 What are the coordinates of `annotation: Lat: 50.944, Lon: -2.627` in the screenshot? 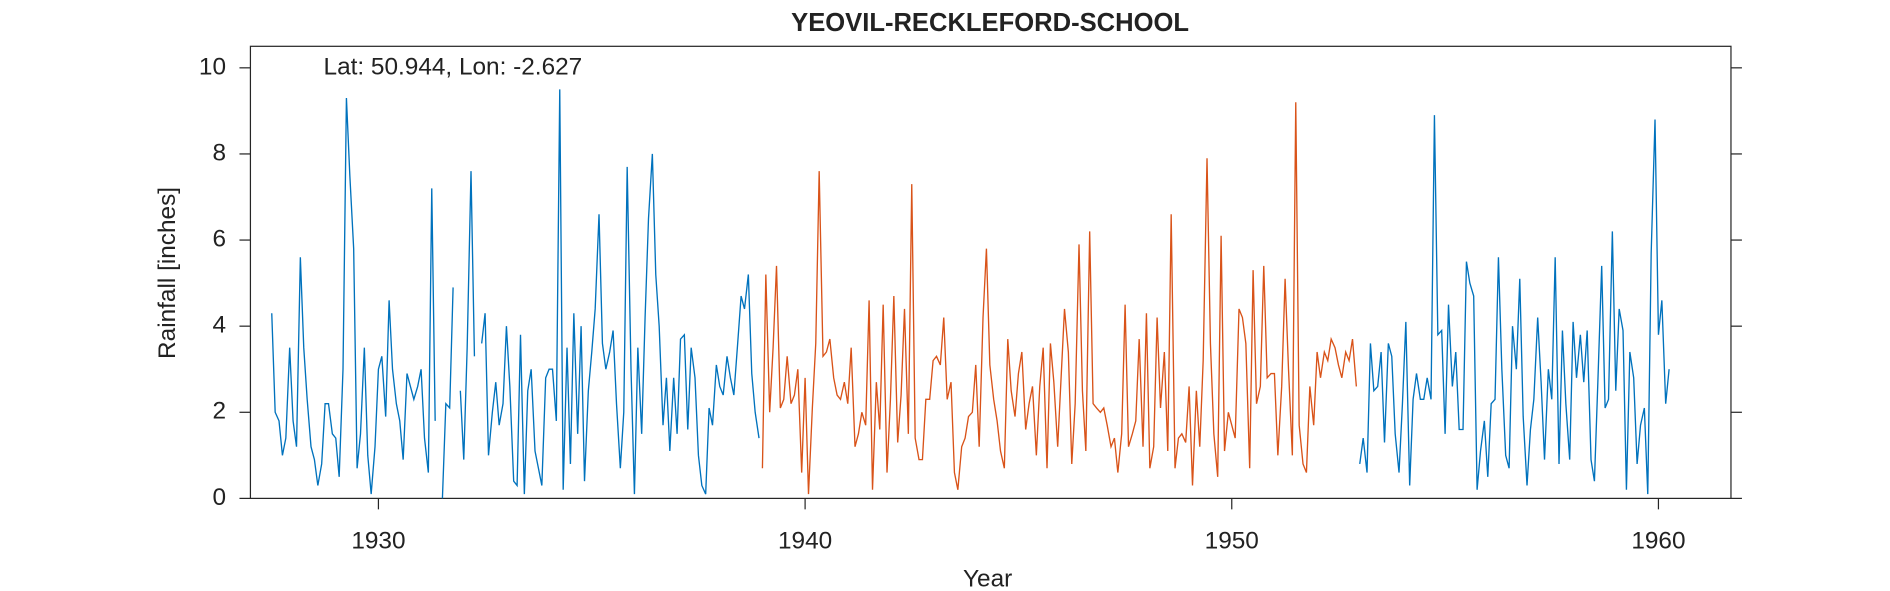 It's located at (453, 67).